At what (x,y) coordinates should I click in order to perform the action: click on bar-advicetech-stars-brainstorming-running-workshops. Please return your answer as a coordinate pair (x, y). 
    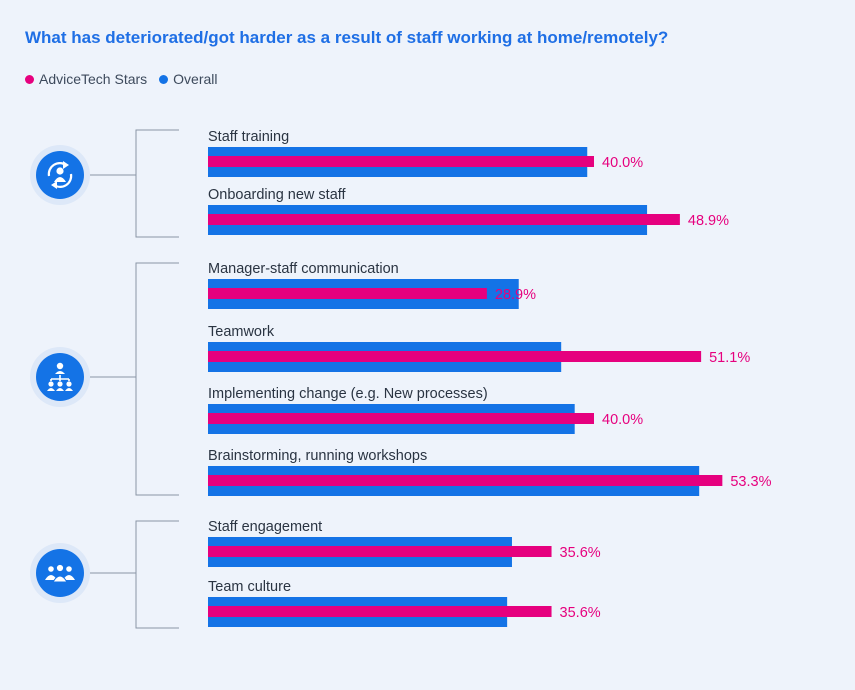
    Looking at the image, I should click on (465, 480).